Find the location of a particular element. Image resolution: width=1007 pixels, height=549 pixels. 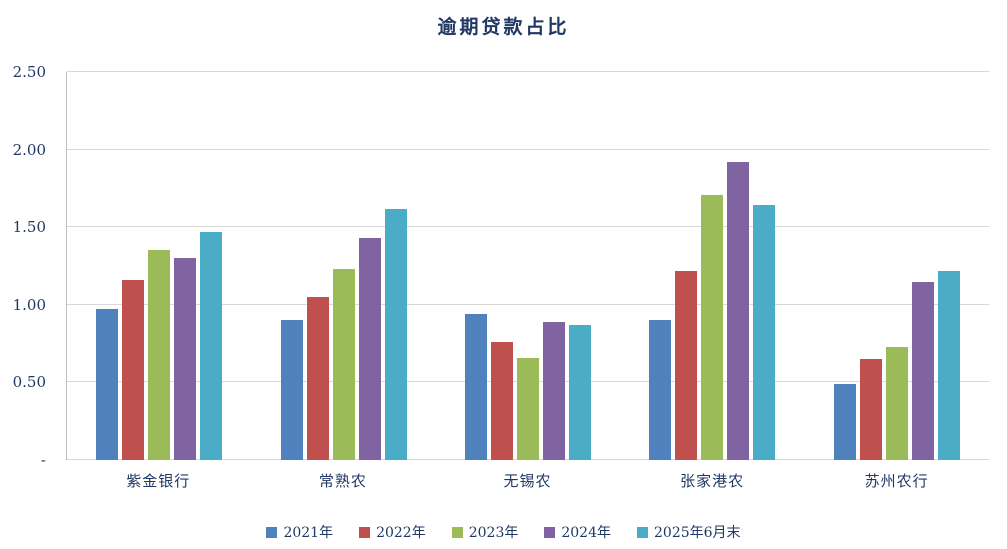

legend-label: 2025年6月末 is located at coordinates (697, 533).